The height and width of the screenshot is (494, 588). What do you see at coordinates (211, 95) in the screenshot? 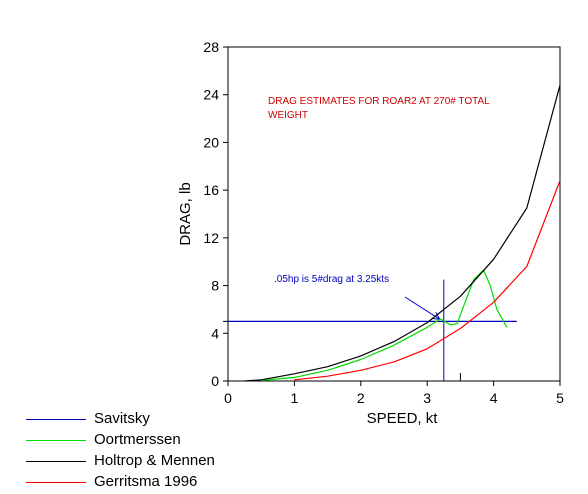
I see `y-tick-label: 24` at bounding box center [211, 95].